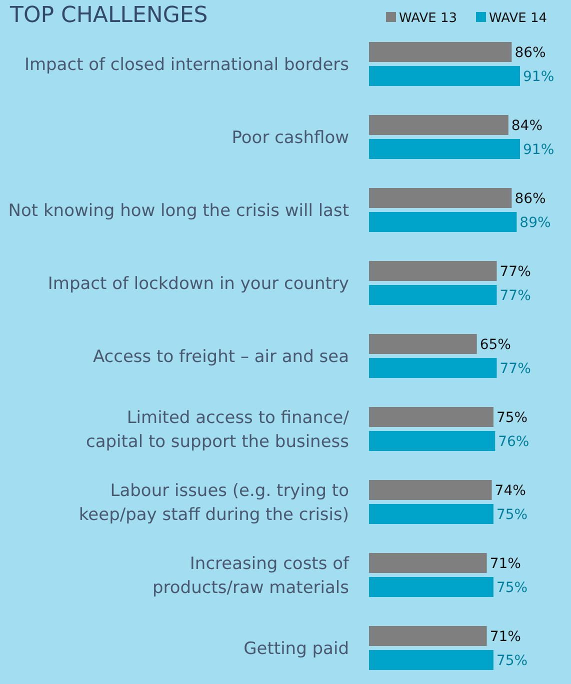  I want to click on data-label: 76%, so click(514, 442).